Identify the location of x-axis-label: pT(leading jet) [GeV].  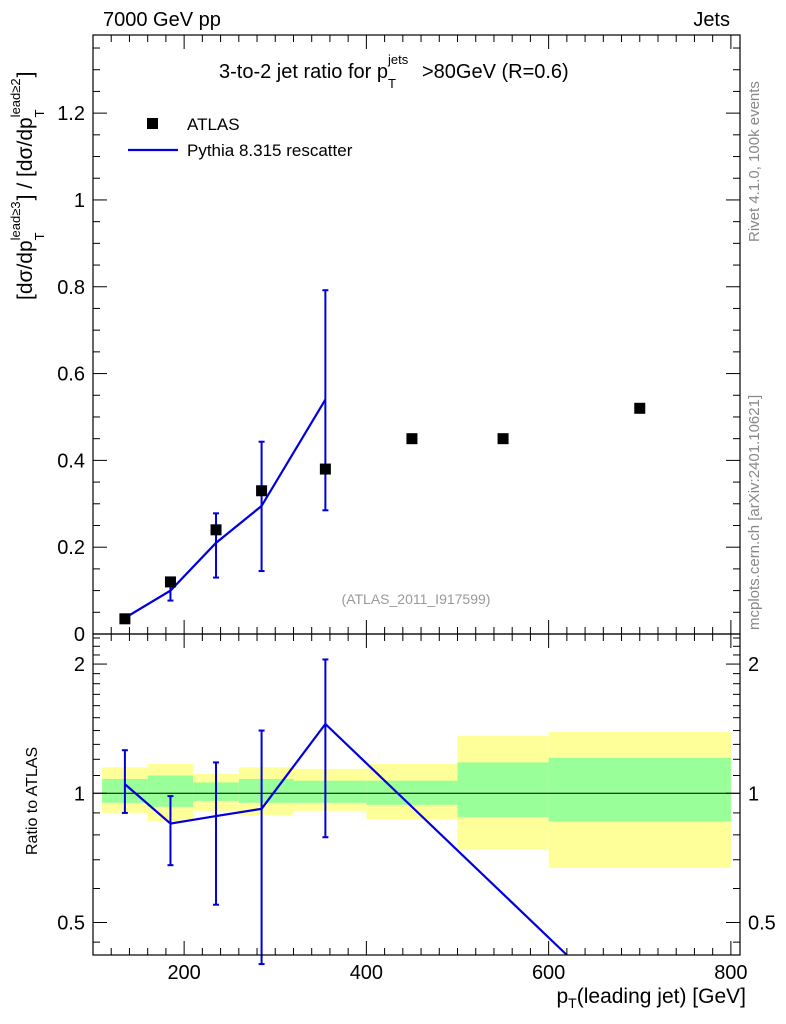
(651, 998).